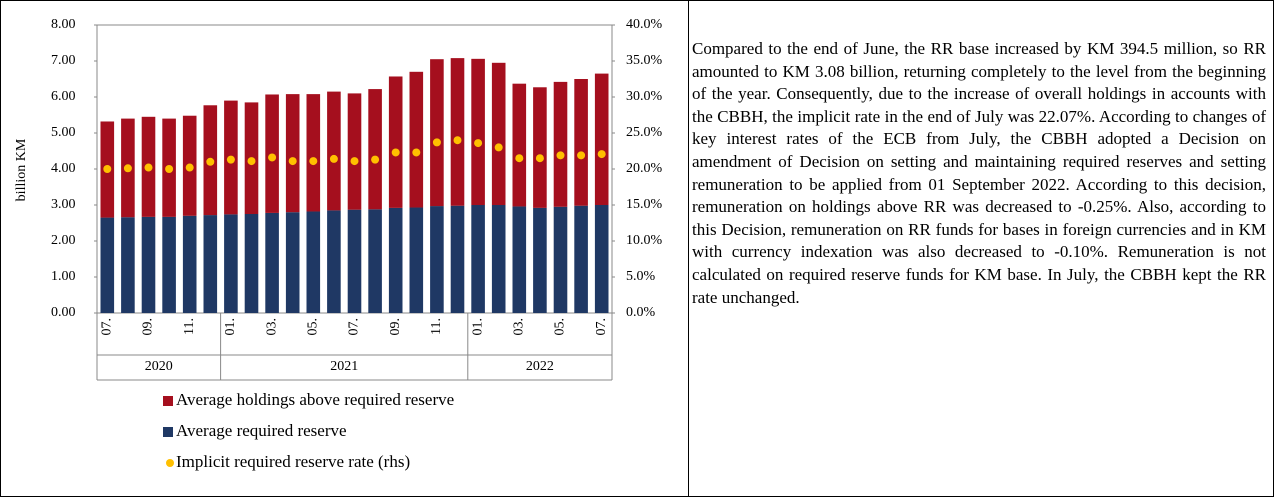 The width and height of the screenshot is (1274, 497). Describe the element at coordinates (644, 204) in the screenshot. I see `y2-tick-label: 15.0%` at that location.